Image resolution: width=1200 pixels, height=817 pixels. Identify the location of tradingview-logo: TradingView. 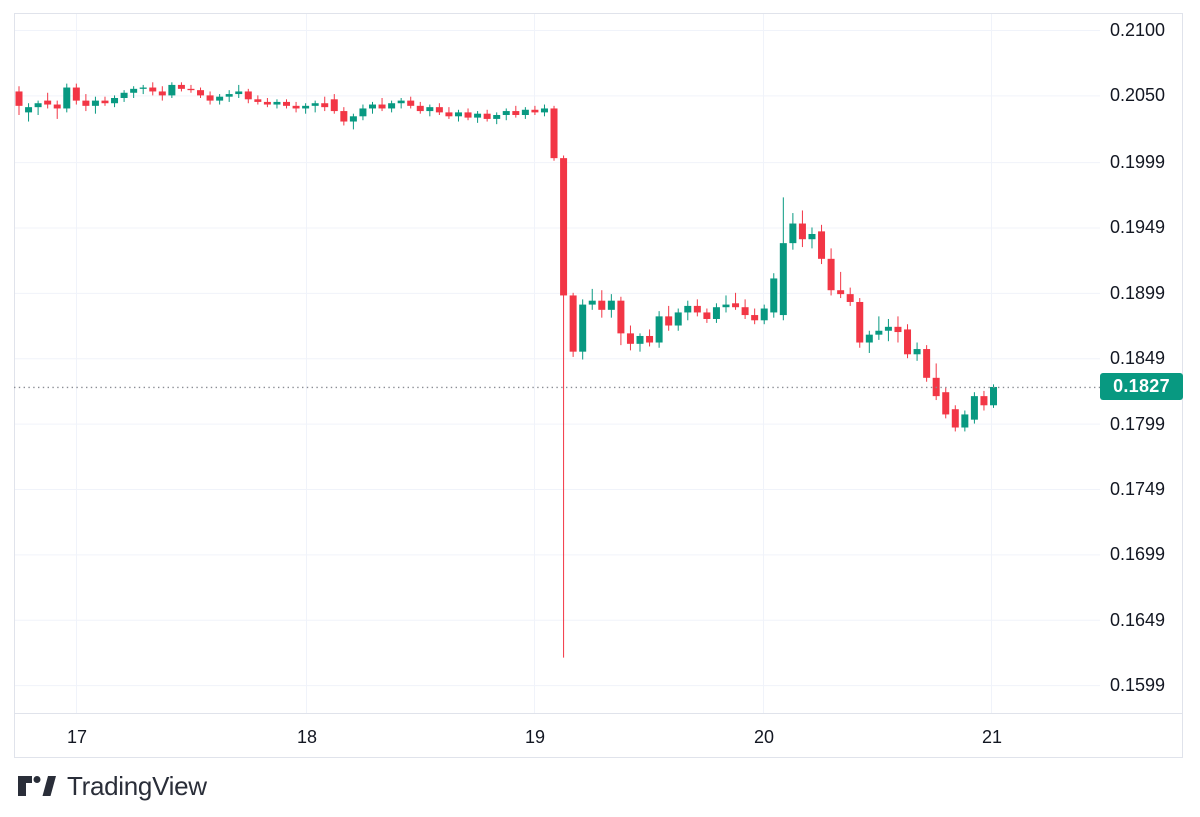
(112, 786).